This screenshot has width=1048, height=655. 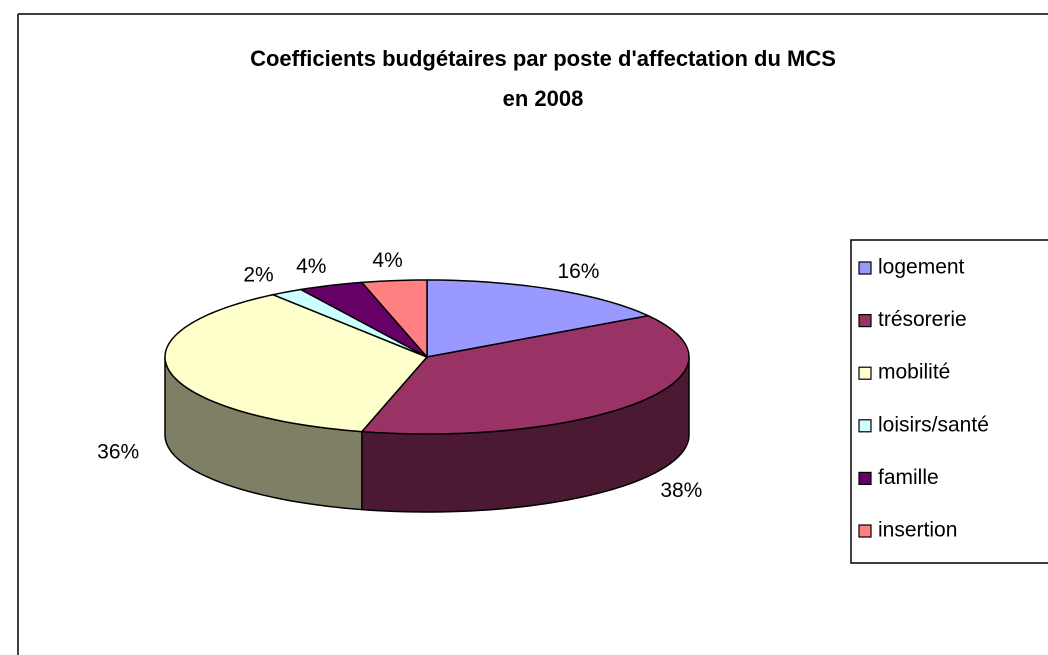 I want to click on legend-label: insertion, so click(x=917, y=530).